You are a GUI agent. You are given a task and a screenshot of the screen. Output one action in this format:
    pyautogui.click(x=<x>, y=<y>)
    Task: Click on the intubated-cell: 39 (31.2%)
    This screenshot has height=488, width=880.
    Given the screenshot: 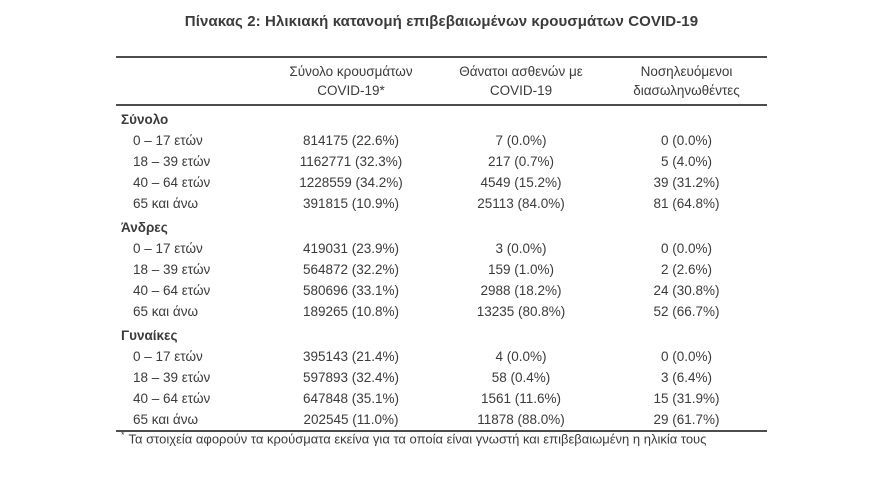 What is the action you would take?
    pyautogui.click(x=686, y=182)
    